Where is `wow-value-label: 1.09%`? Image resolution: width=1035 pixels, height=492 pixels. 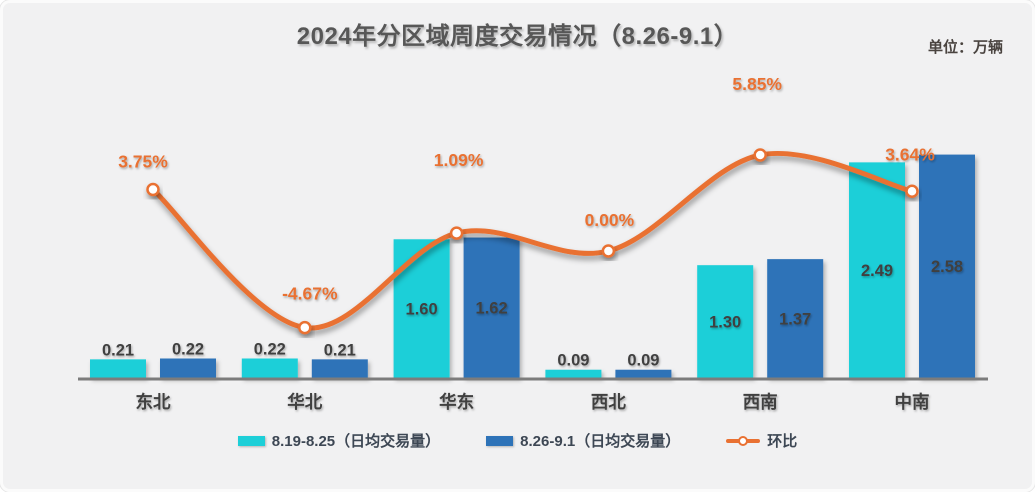 wow-value-label: 1.09% is located at coordinates (459, 160).